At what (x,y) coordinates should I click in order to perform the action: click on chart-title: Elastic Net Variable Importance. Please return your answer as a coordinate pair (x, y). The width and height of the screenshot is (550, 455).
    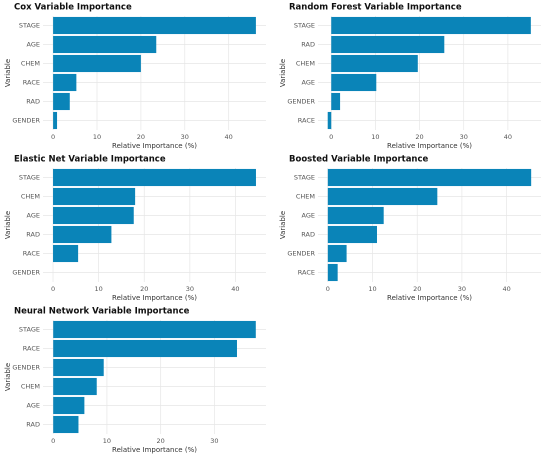
    Looking at the image, I should click on (90, 160).